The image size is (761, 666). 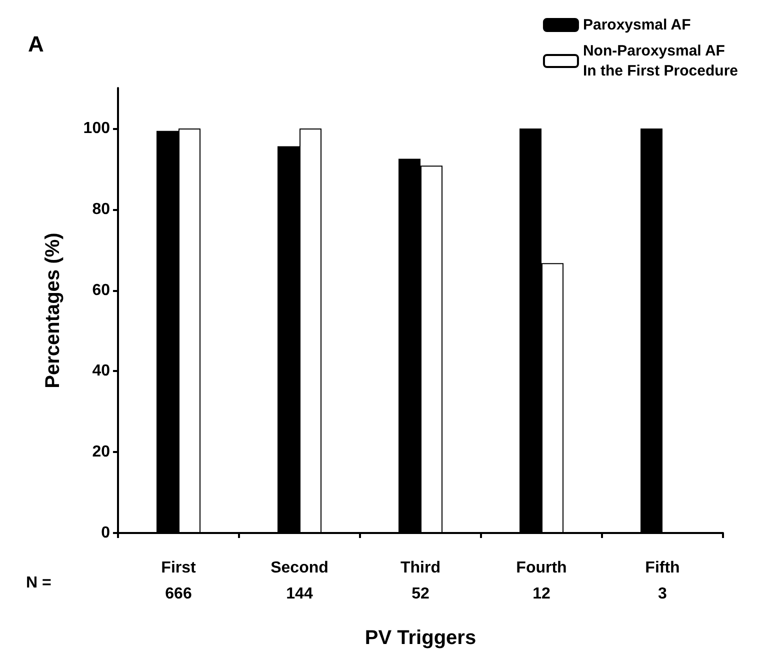 What do you see at coordinates (96, 128) in the screenshot?
I see `y-tick-label: 100` at bounding box center [96, 128].